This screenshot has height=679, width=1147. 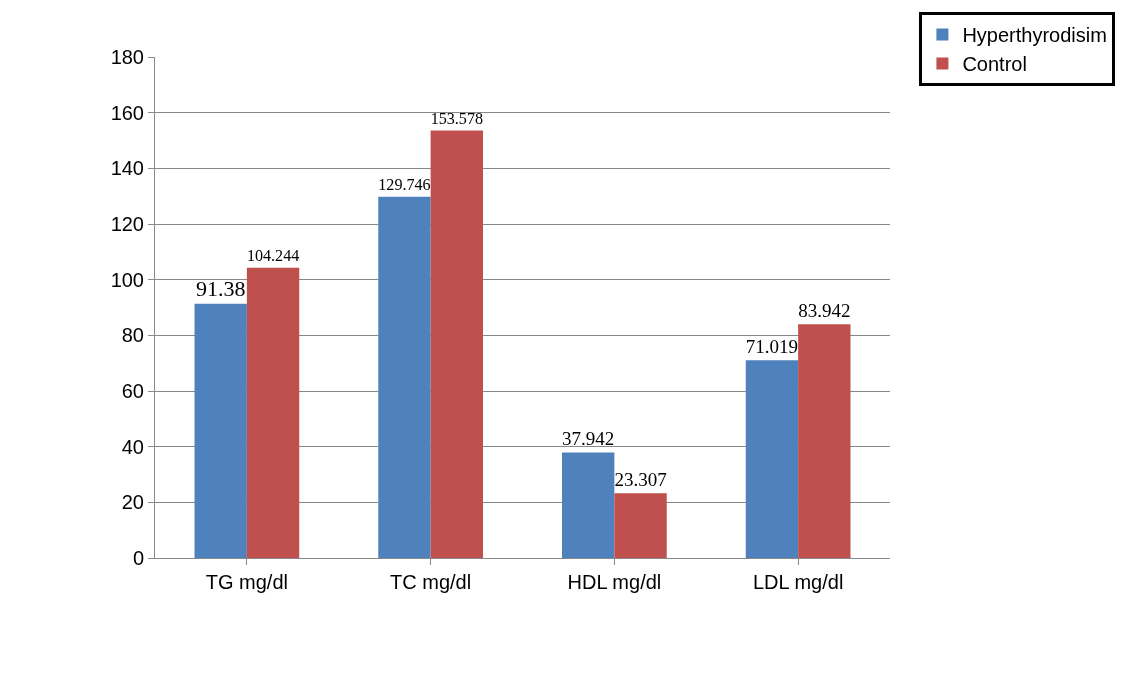 What do you see at coordinates (132, 335) in the screenshot?
I see `y-tick-label: 80` at bounding box center [132, 335].